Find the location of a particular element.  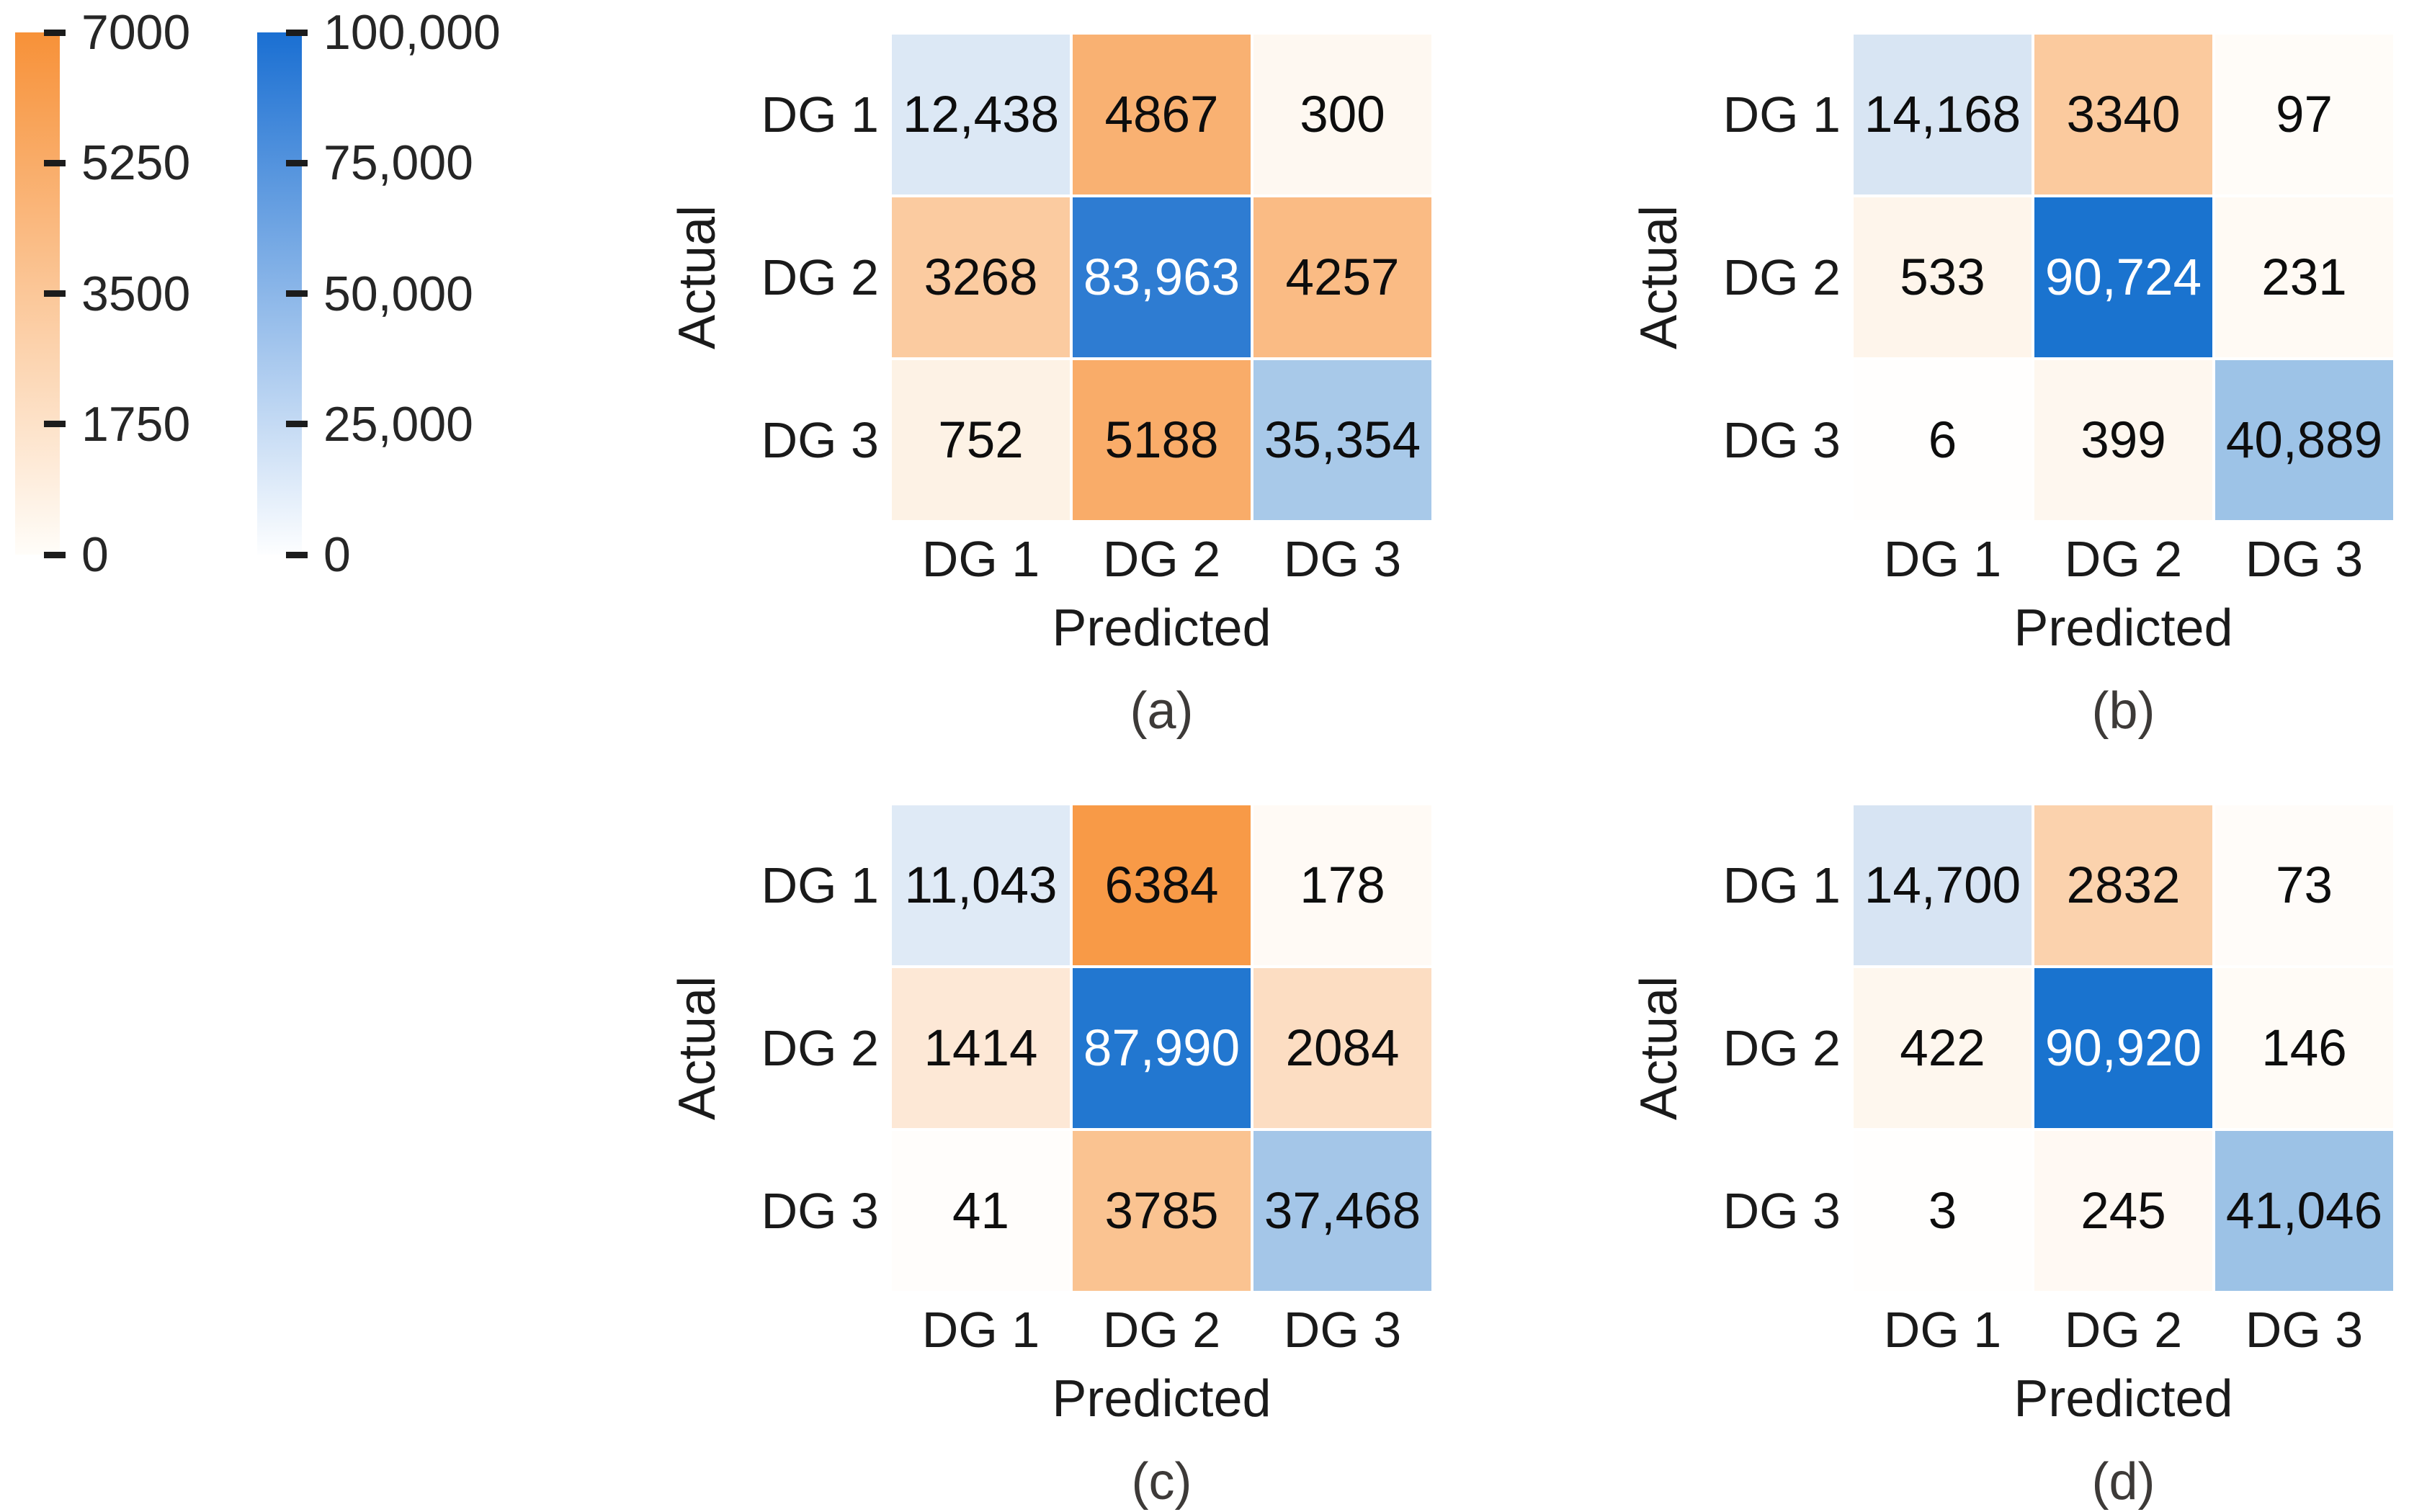

cell-value: 245 is located at coordinates (2123, 1211).